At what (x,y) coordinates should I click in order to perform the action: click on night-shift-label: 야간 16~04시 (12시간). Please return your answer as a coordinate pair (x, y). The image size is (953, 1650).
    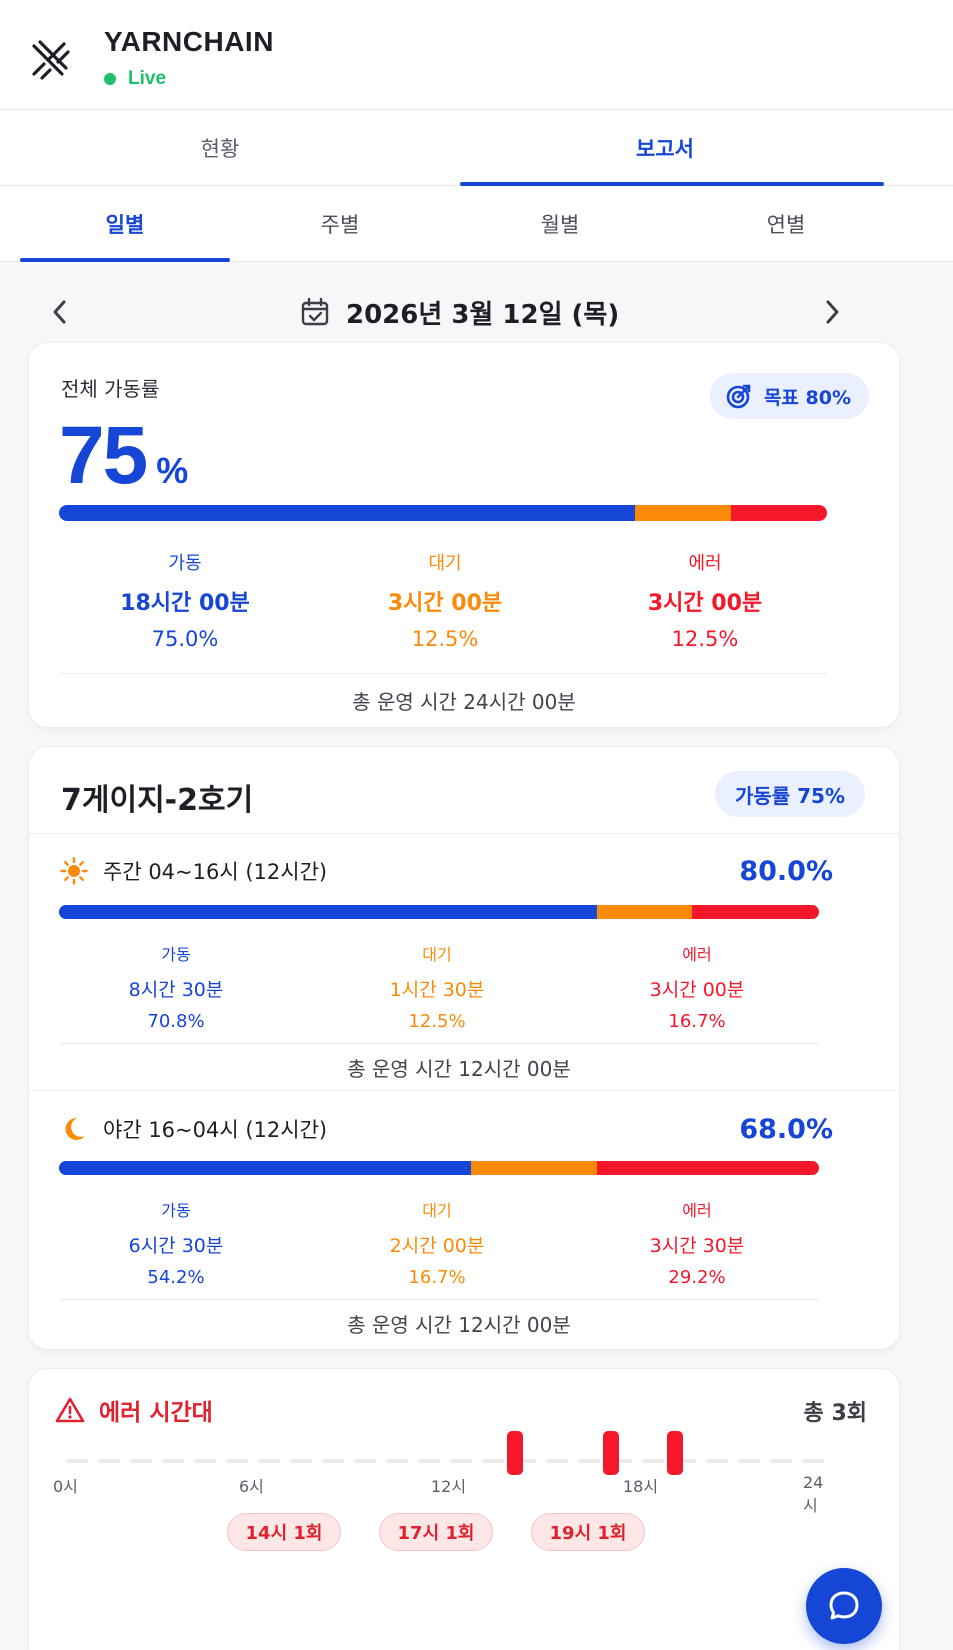
    Looking at the image, I should click on (215, 1130).